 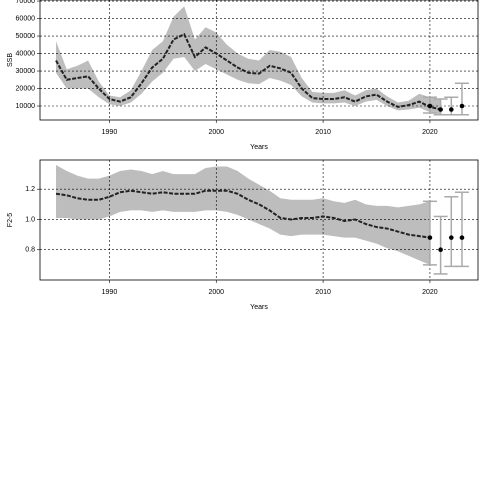 I want to click on y-tick-label: 10000, so click(x=26, y=106).